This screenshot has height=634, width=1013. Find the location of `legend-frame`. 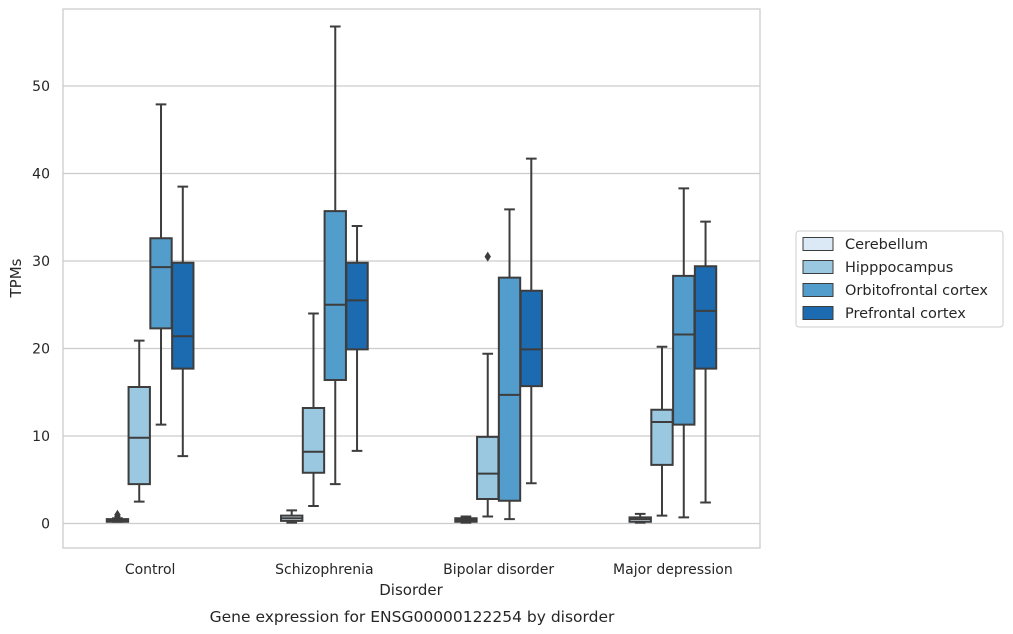

legend-frame is located at coordinates (899, 279).